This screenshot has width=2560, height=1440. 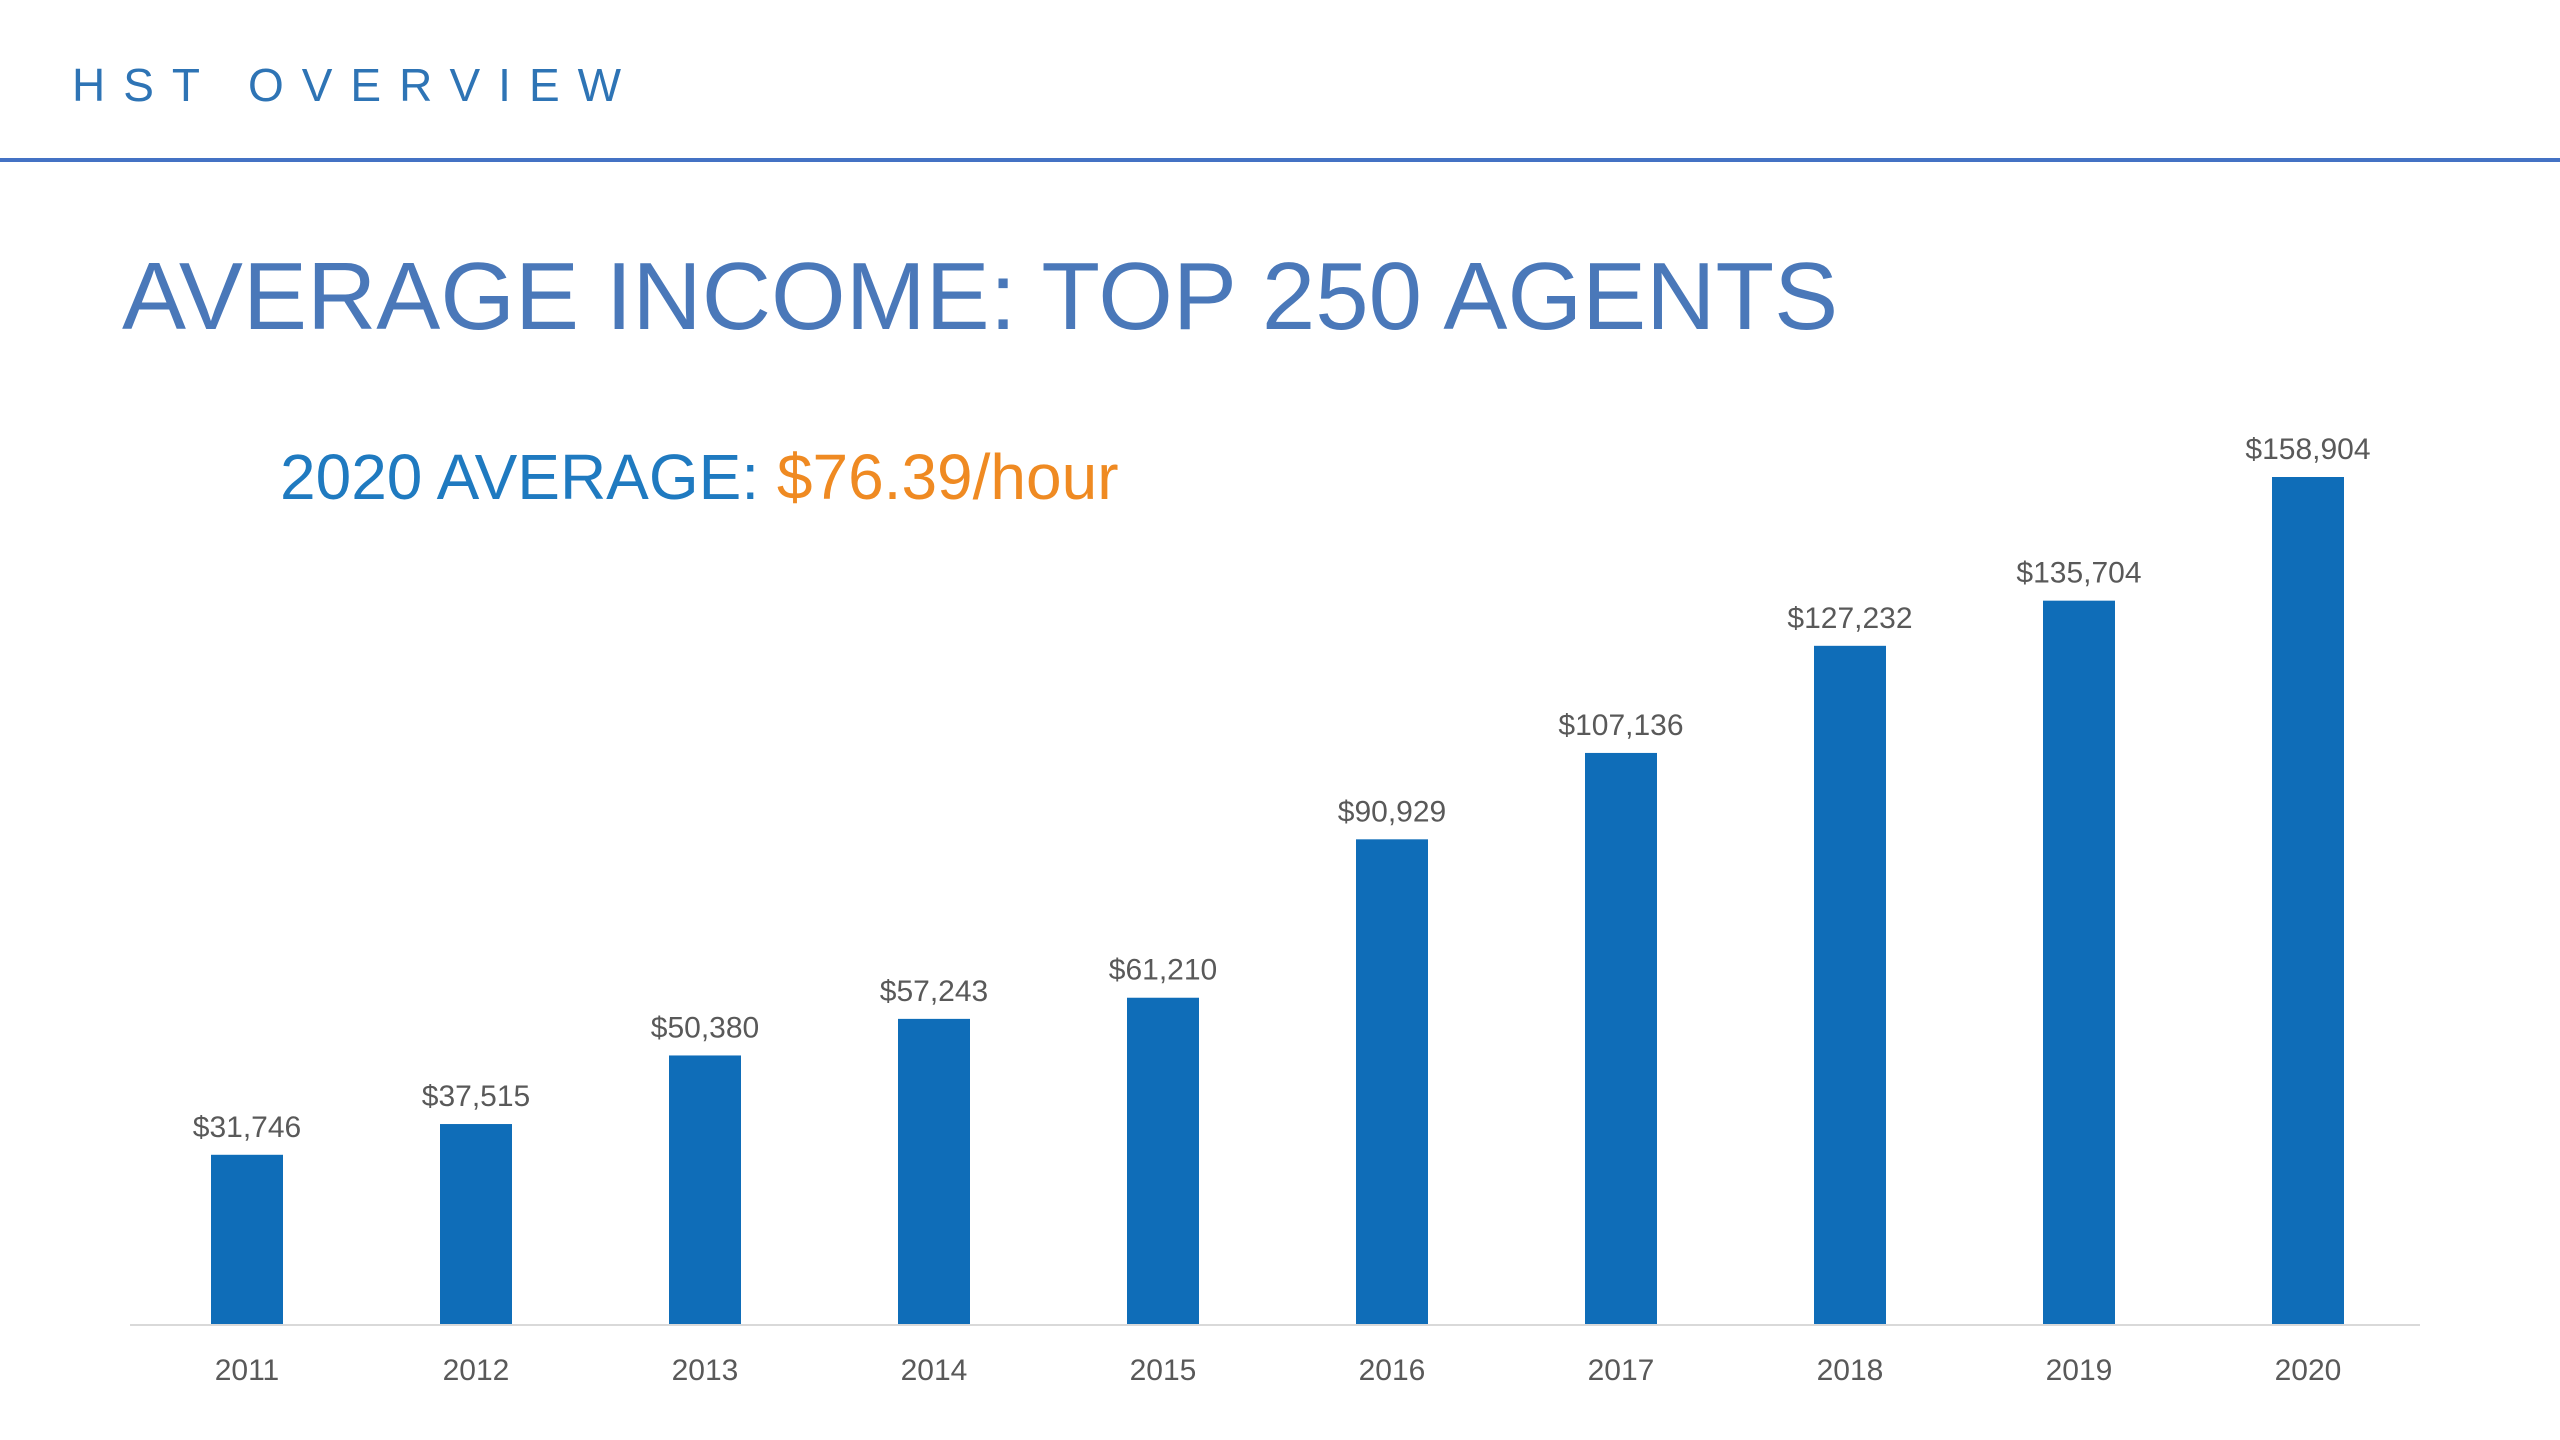 I want to click on category-labels-group: 2011 2012 2013 2014 2015 2016 2017 2018 2019 2020, so click(x=1278, y=1370).